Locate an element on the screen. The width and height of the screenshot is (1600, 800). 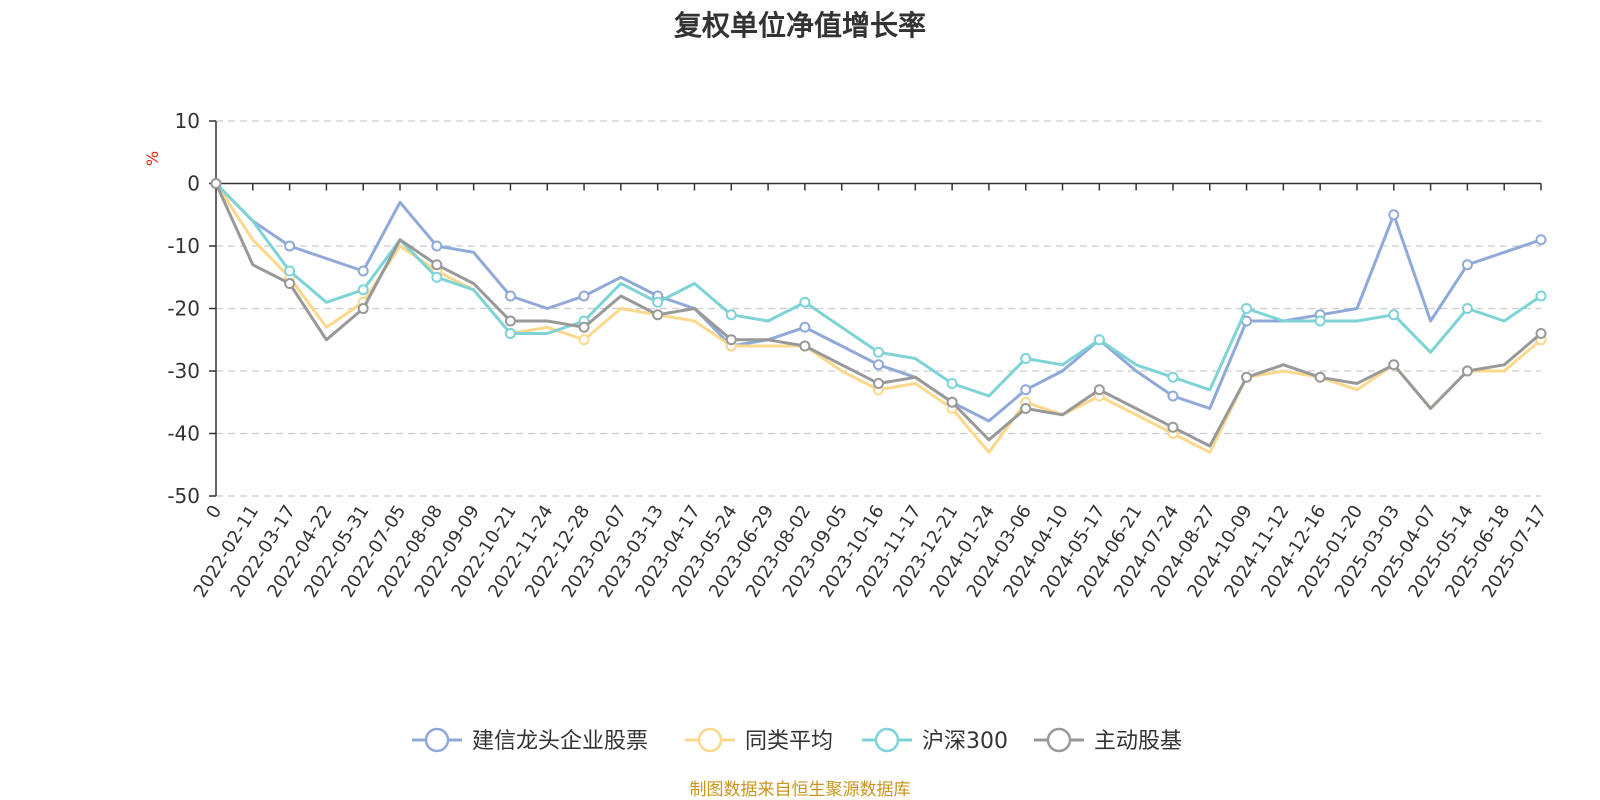
y-tick-label: 10 is located at coordinates (187, 121).